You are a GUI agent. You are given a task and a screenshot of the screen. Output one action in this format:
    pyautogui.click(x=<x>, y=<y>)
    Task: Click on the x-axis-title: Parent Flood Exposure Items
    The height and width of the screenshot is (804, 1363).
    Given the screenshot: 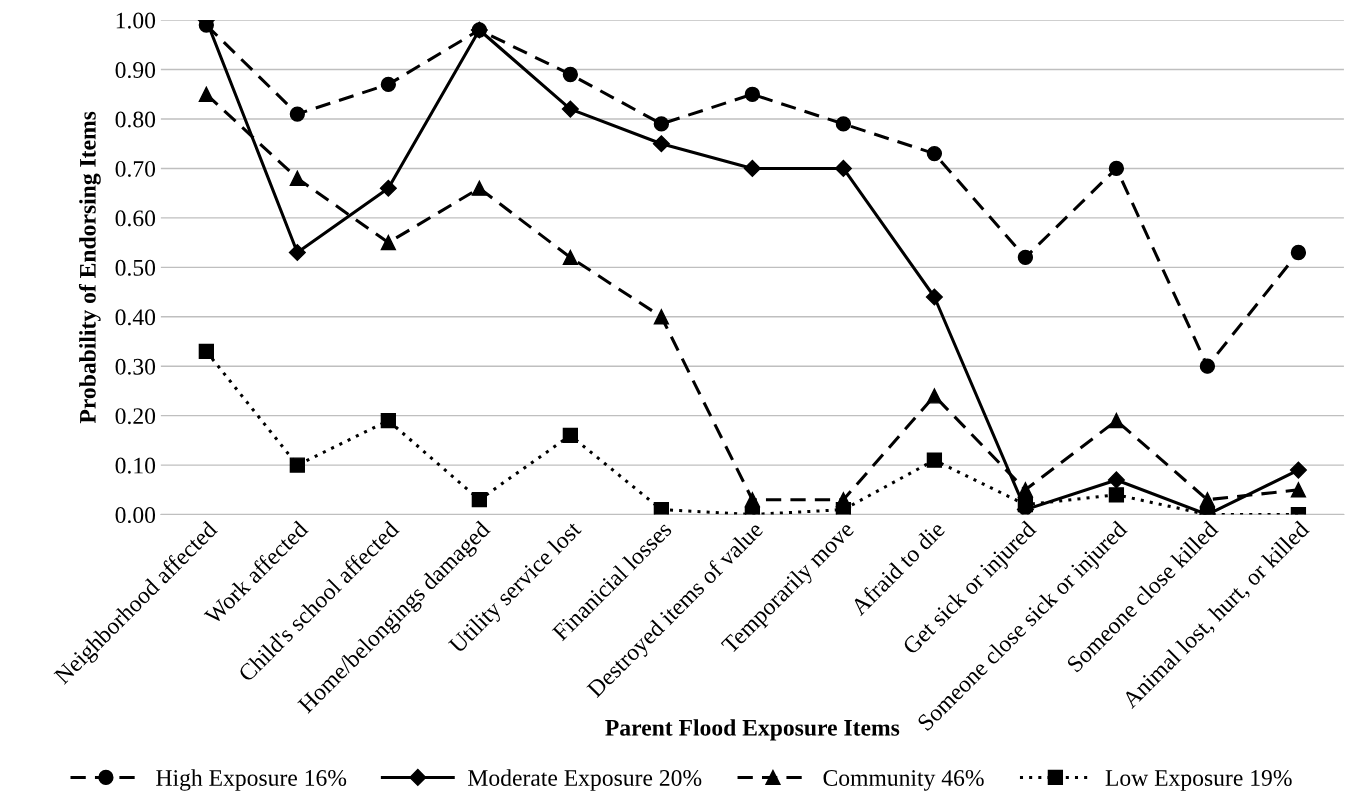 What is the action you would take?
    pyautogui.click(x=752, y=730)
    